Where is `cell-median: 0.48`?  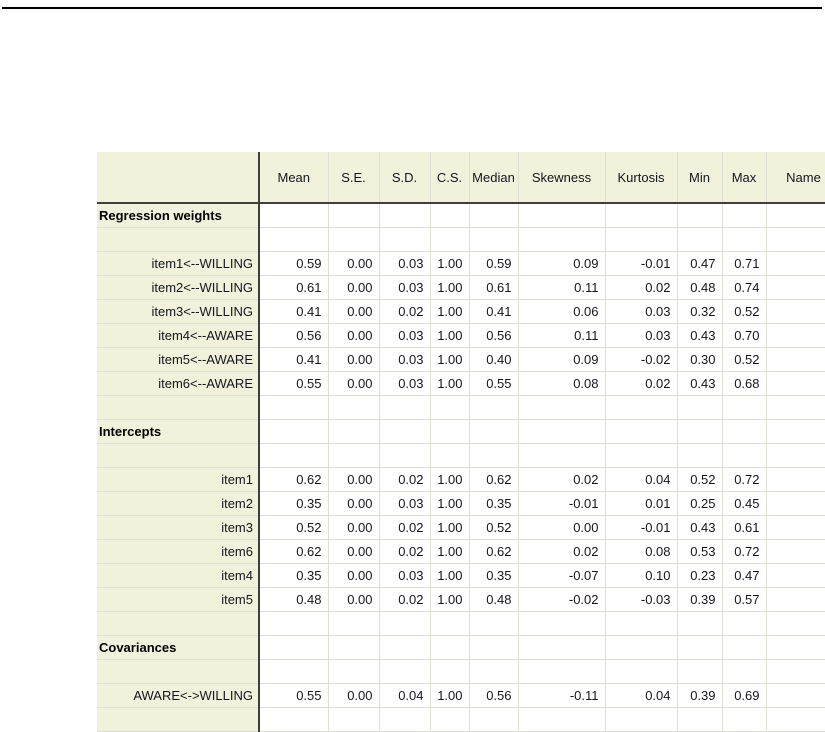
cell-median: 0.48 is located at coordinates (494, 599).